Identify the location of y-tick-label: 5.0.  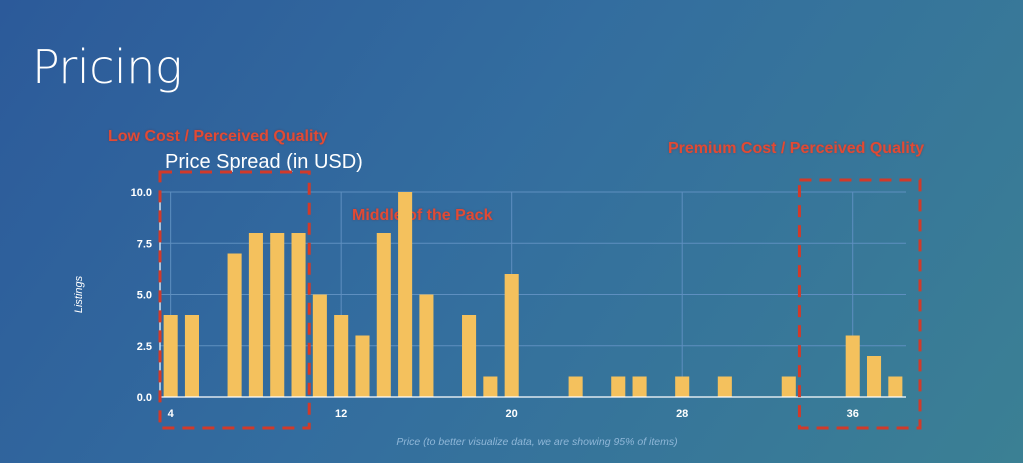
(144, 296).